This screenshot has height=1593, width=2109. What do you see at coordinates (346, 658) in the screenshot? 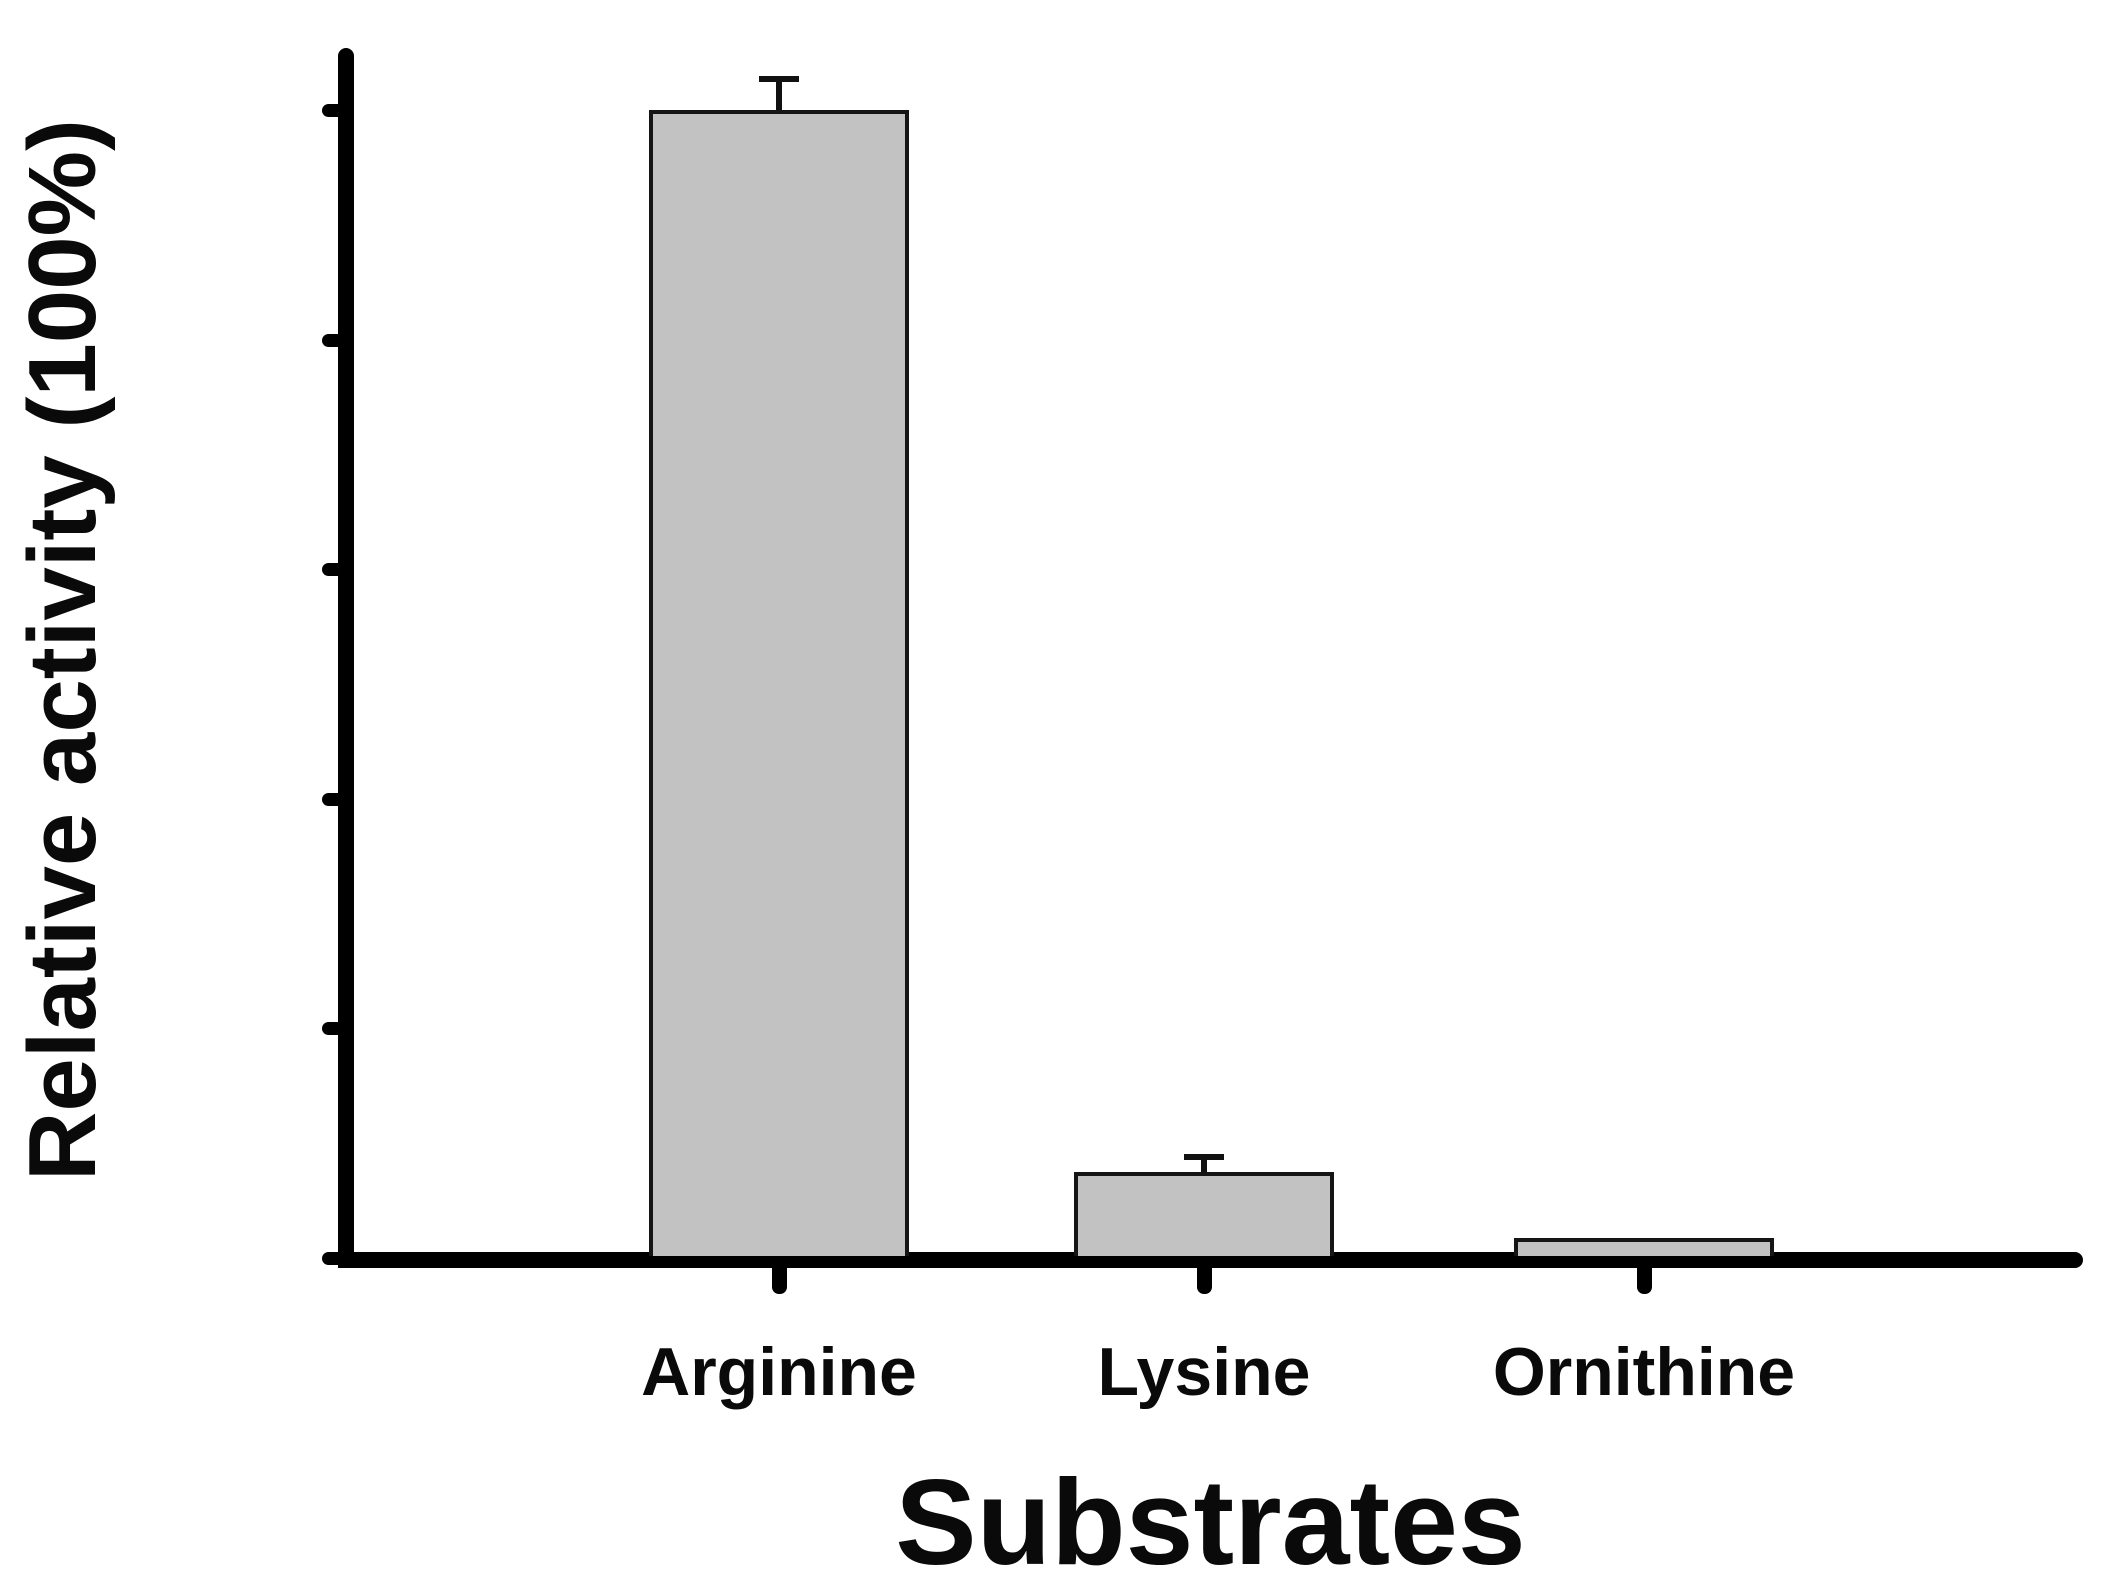
I see `y-axis-line` at bounding box center [346, 658].